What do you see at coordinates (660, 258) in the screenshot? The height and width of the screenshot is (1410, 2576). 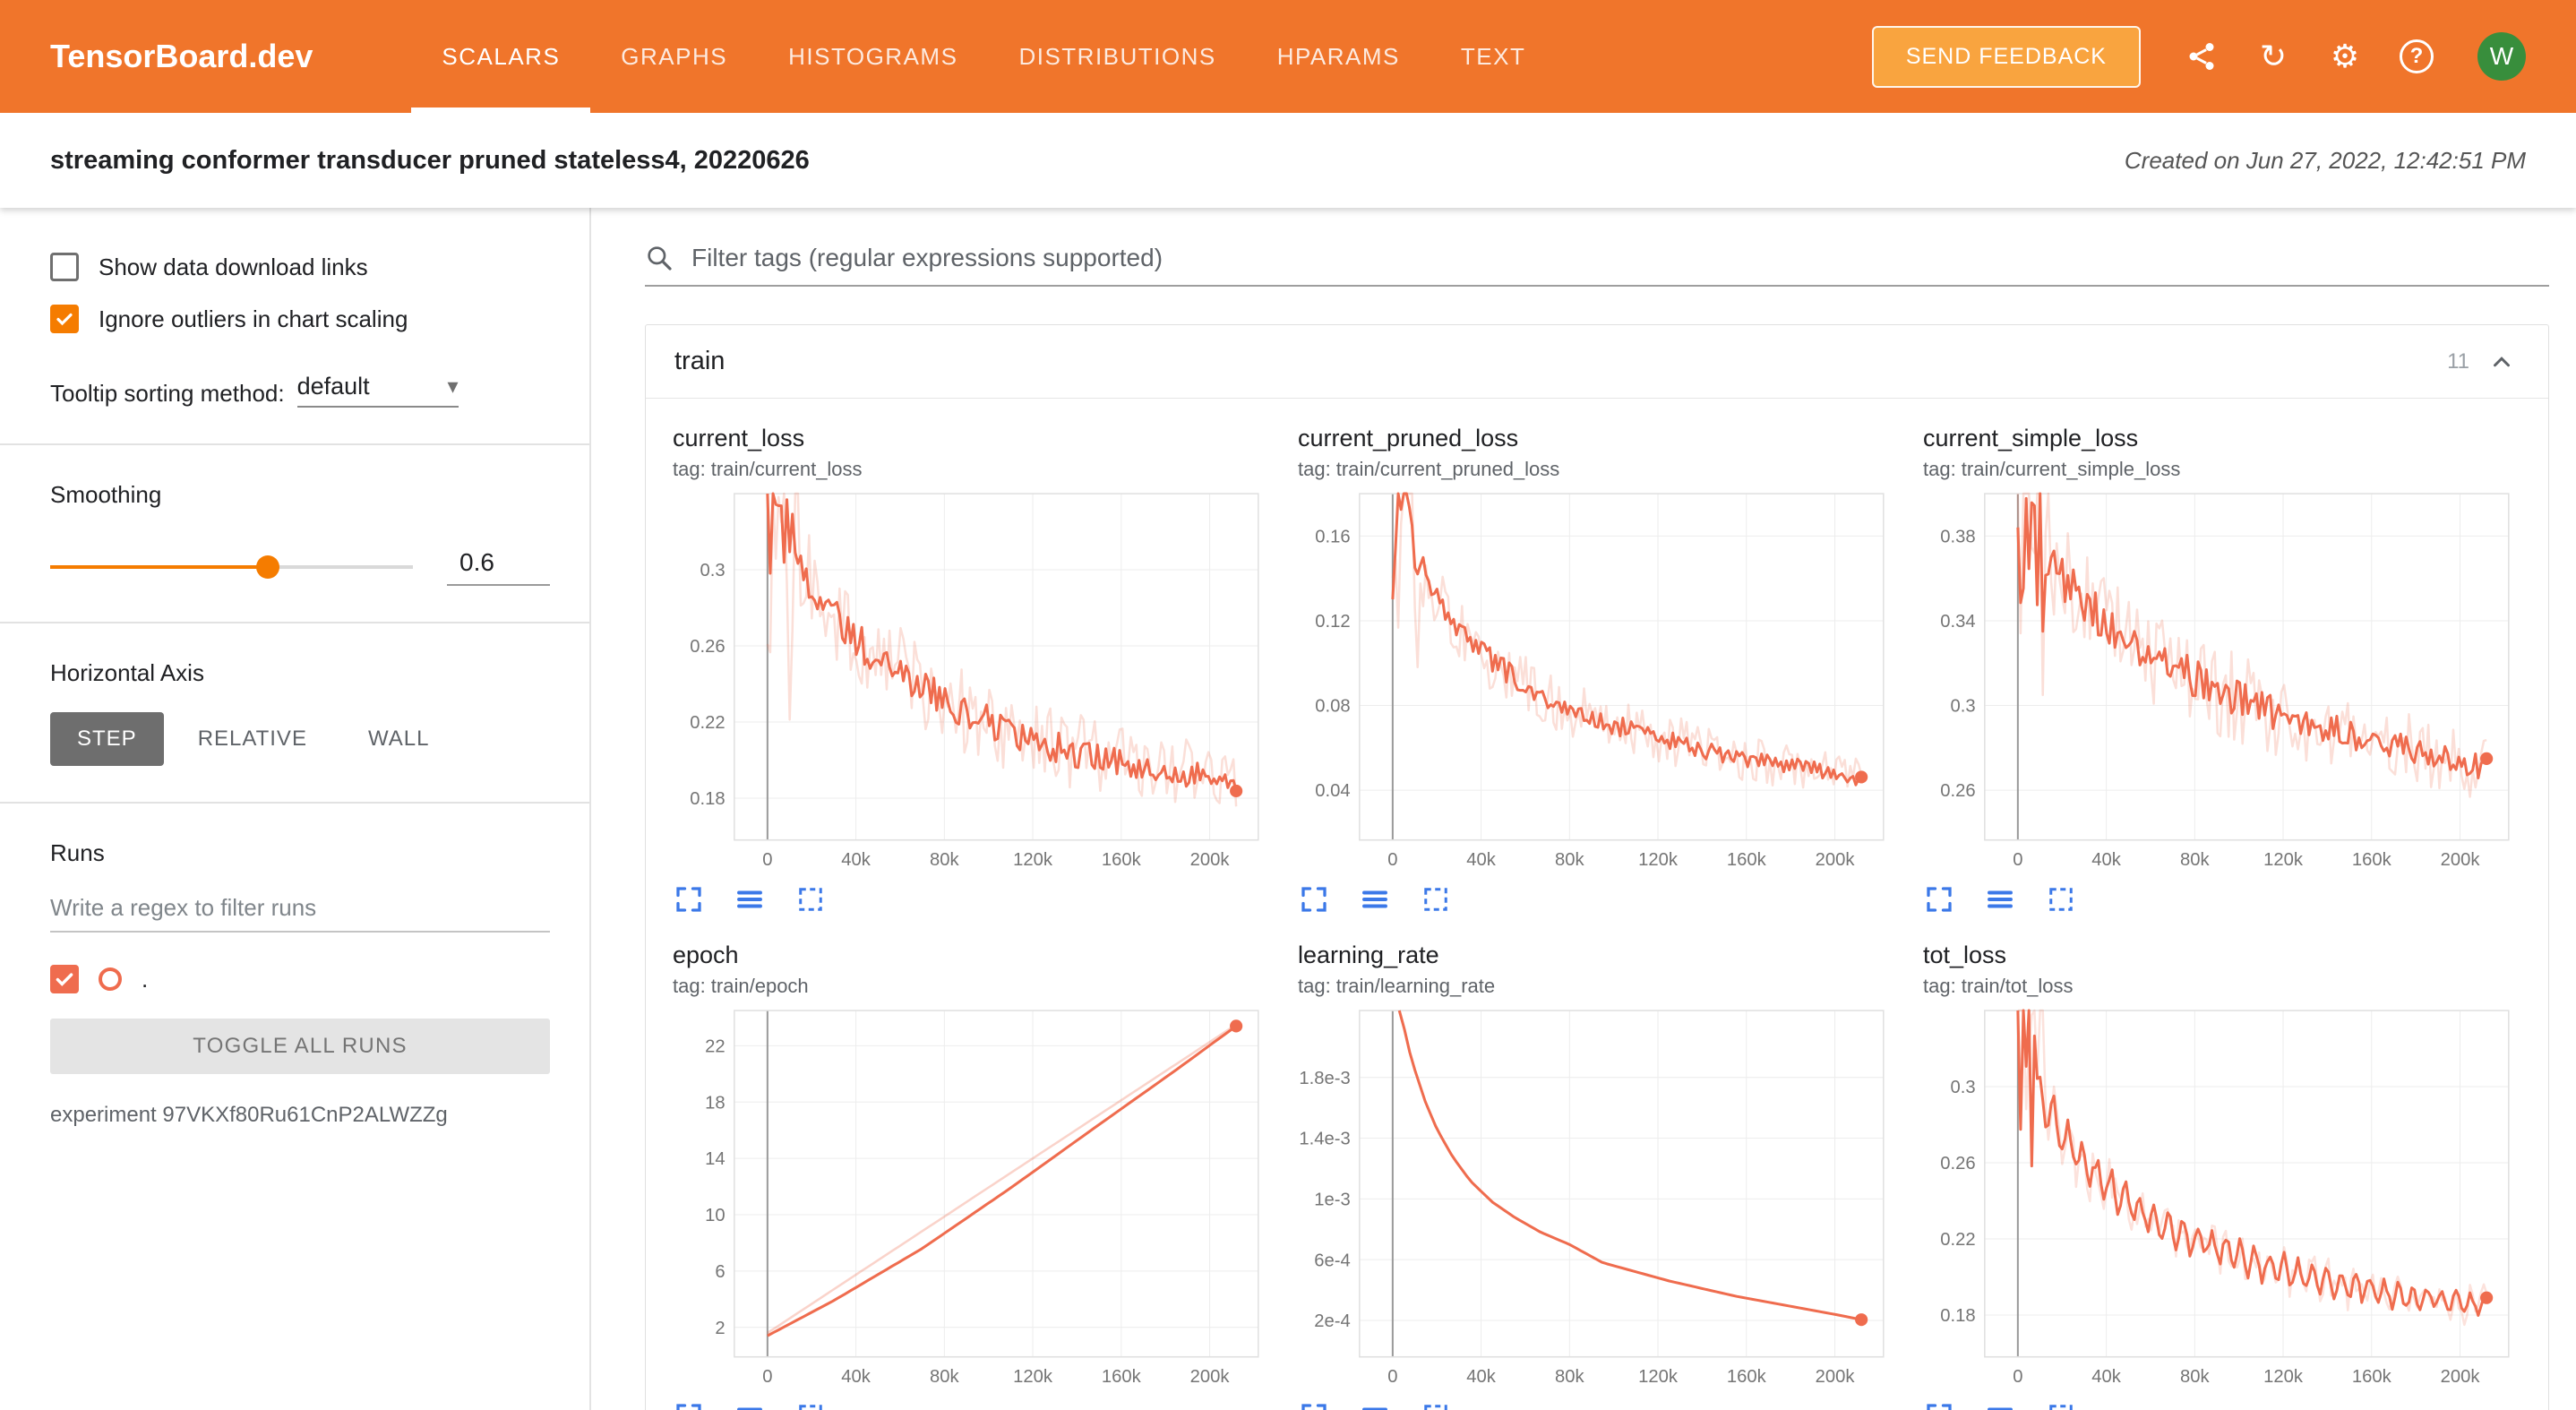 I see `search-icon` at bounding box center [660, 258].